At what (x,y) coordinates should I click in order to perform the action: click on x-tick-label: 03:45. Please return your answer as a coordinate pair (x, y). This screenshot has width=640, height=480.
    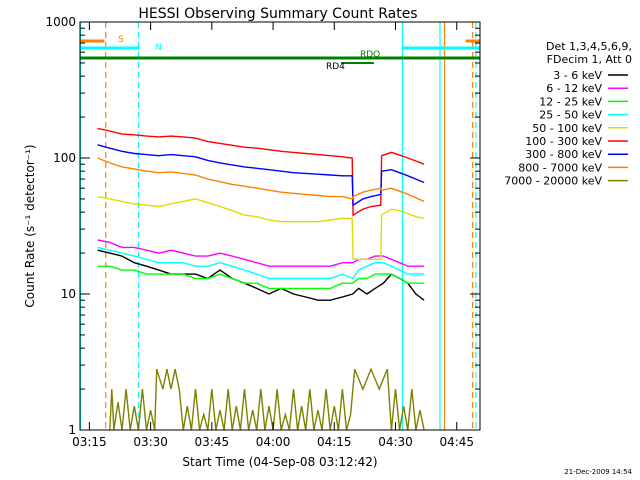
    Looking at the image, I should click on (212, 442).